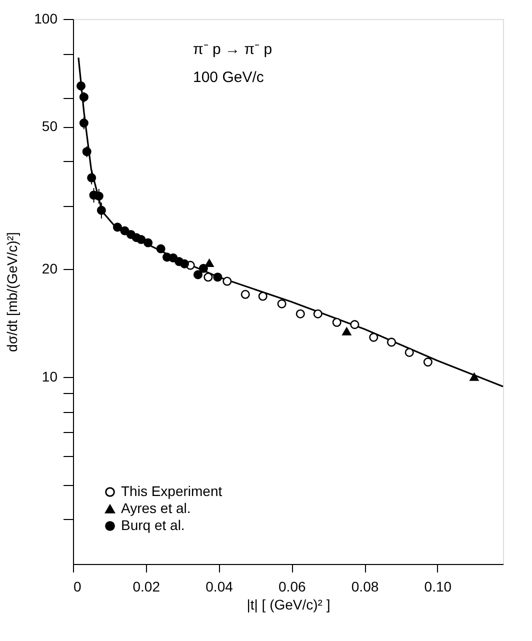 This screenshot has width=532, height=641. I want to click on y-tick-label: 20, so click(50, 268).